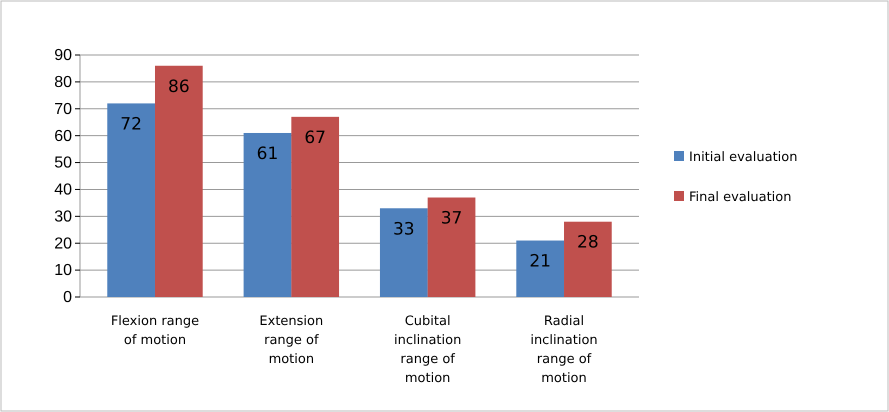  Describe the element at coordinates (315, 138) in the screenshot. I see `data-label: 67` at that location.